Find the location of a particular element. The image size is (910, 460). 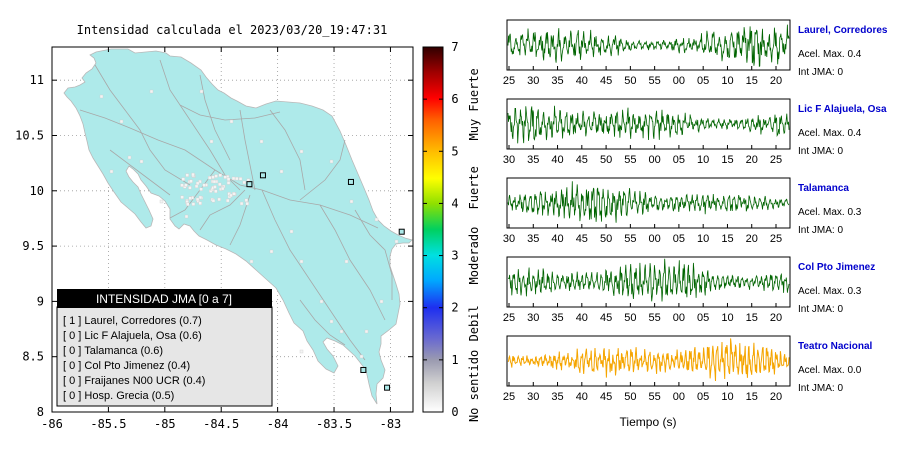

legend-header is located at coordinates (164, 298).